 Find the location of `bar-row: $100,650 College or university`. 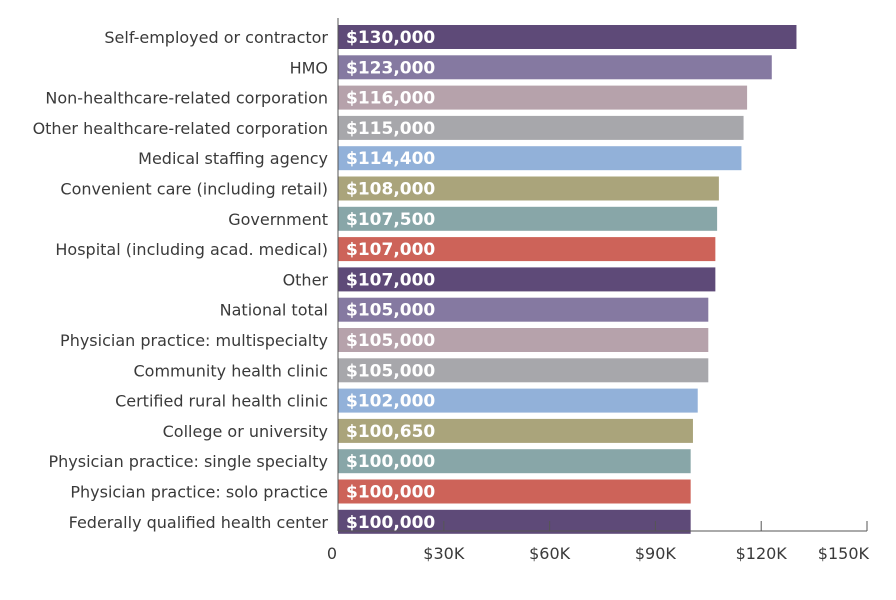

bar-row: $100,650 College or university is located at coordinates (428, 430).